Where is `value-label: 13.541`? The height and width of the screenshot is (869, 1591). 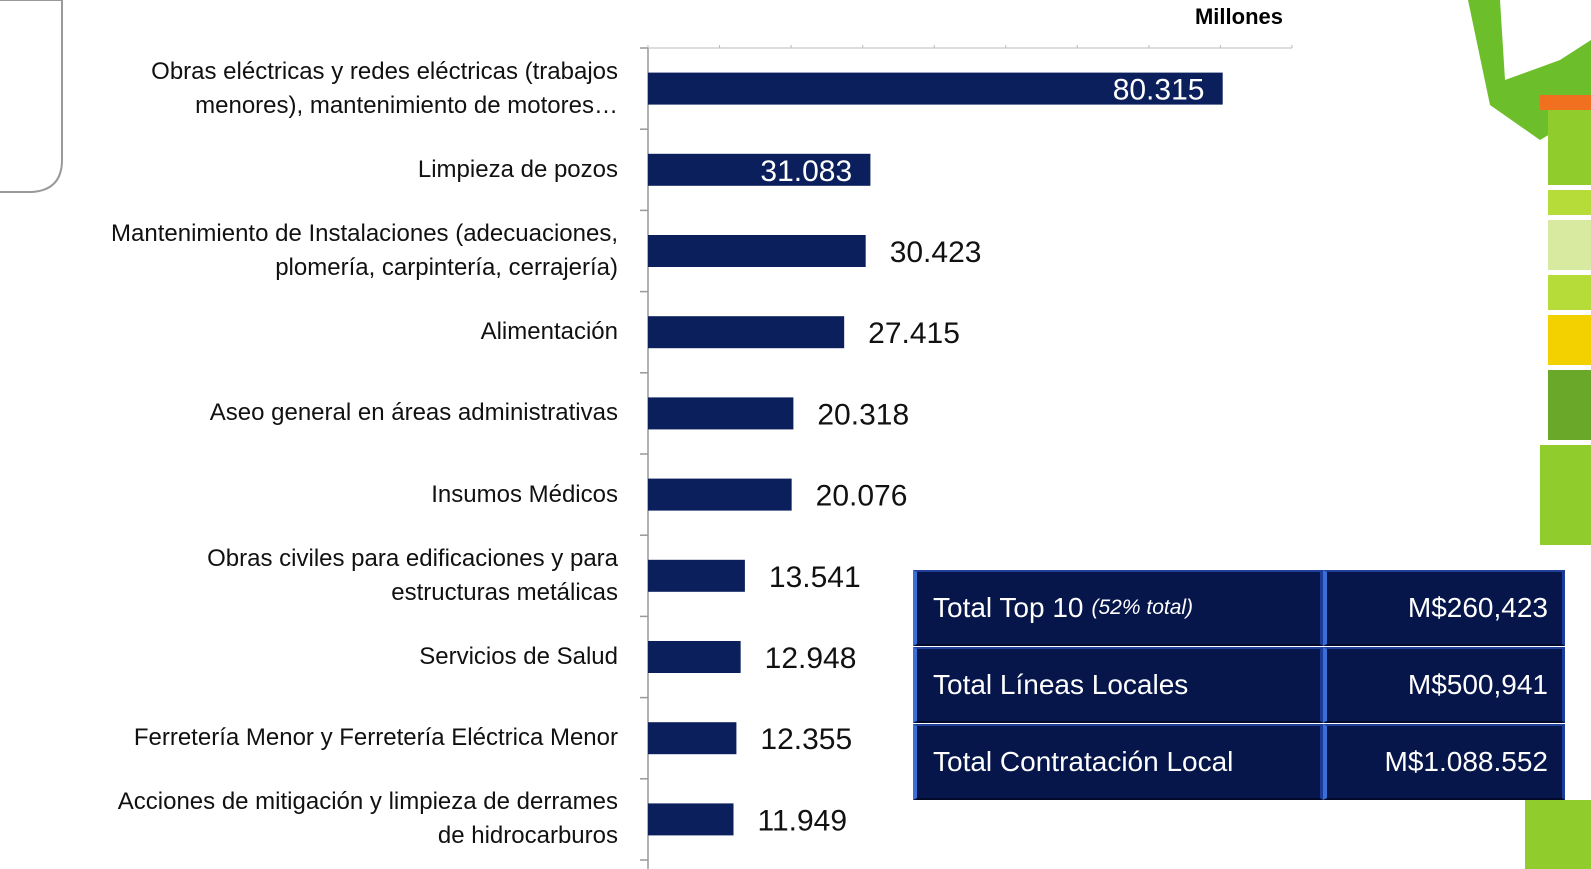 value-label: 13.541 is located at coordinates (815, 577).